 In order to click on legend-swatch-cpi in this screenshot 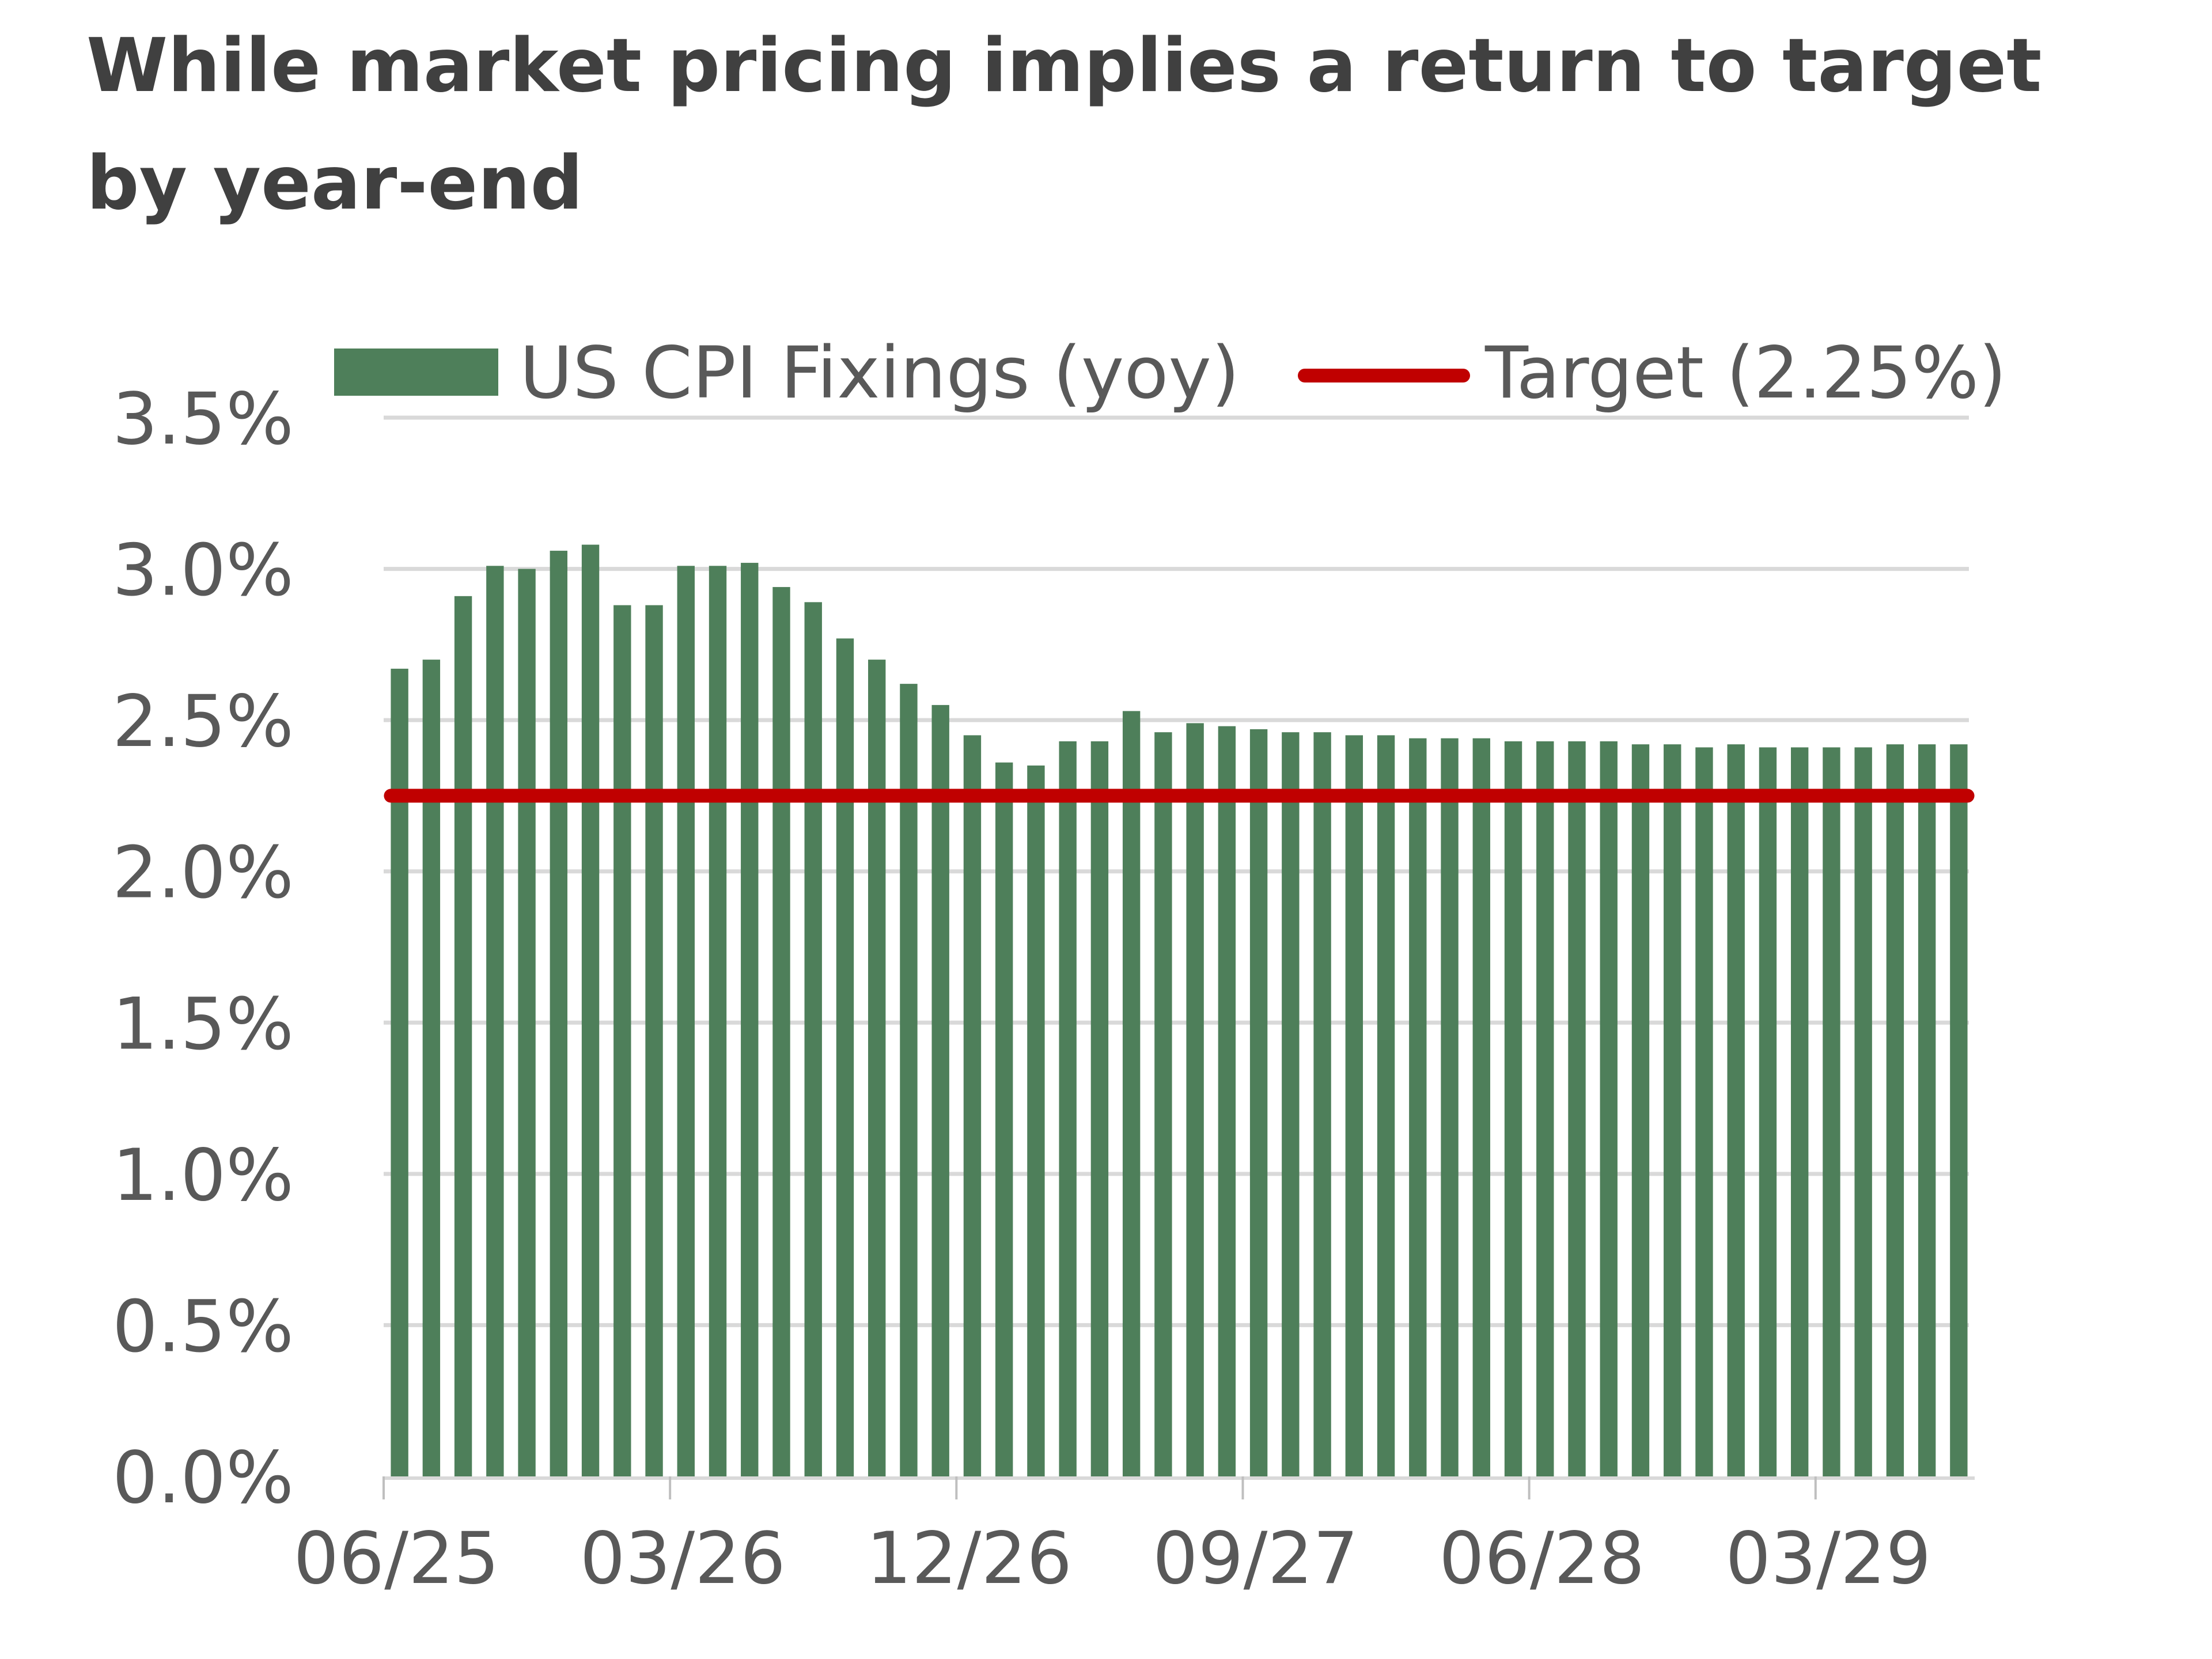, I will do `click(416, 372)`.